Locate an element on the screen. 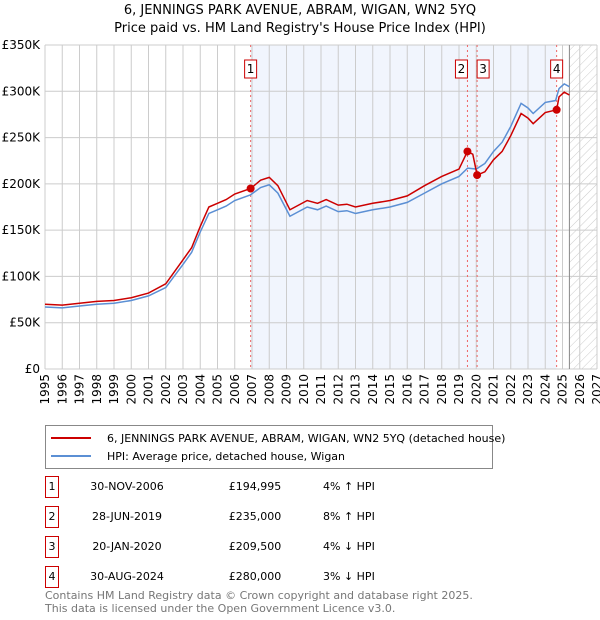  date: 28-JUN-2019 is located at coordinates (127, 516).